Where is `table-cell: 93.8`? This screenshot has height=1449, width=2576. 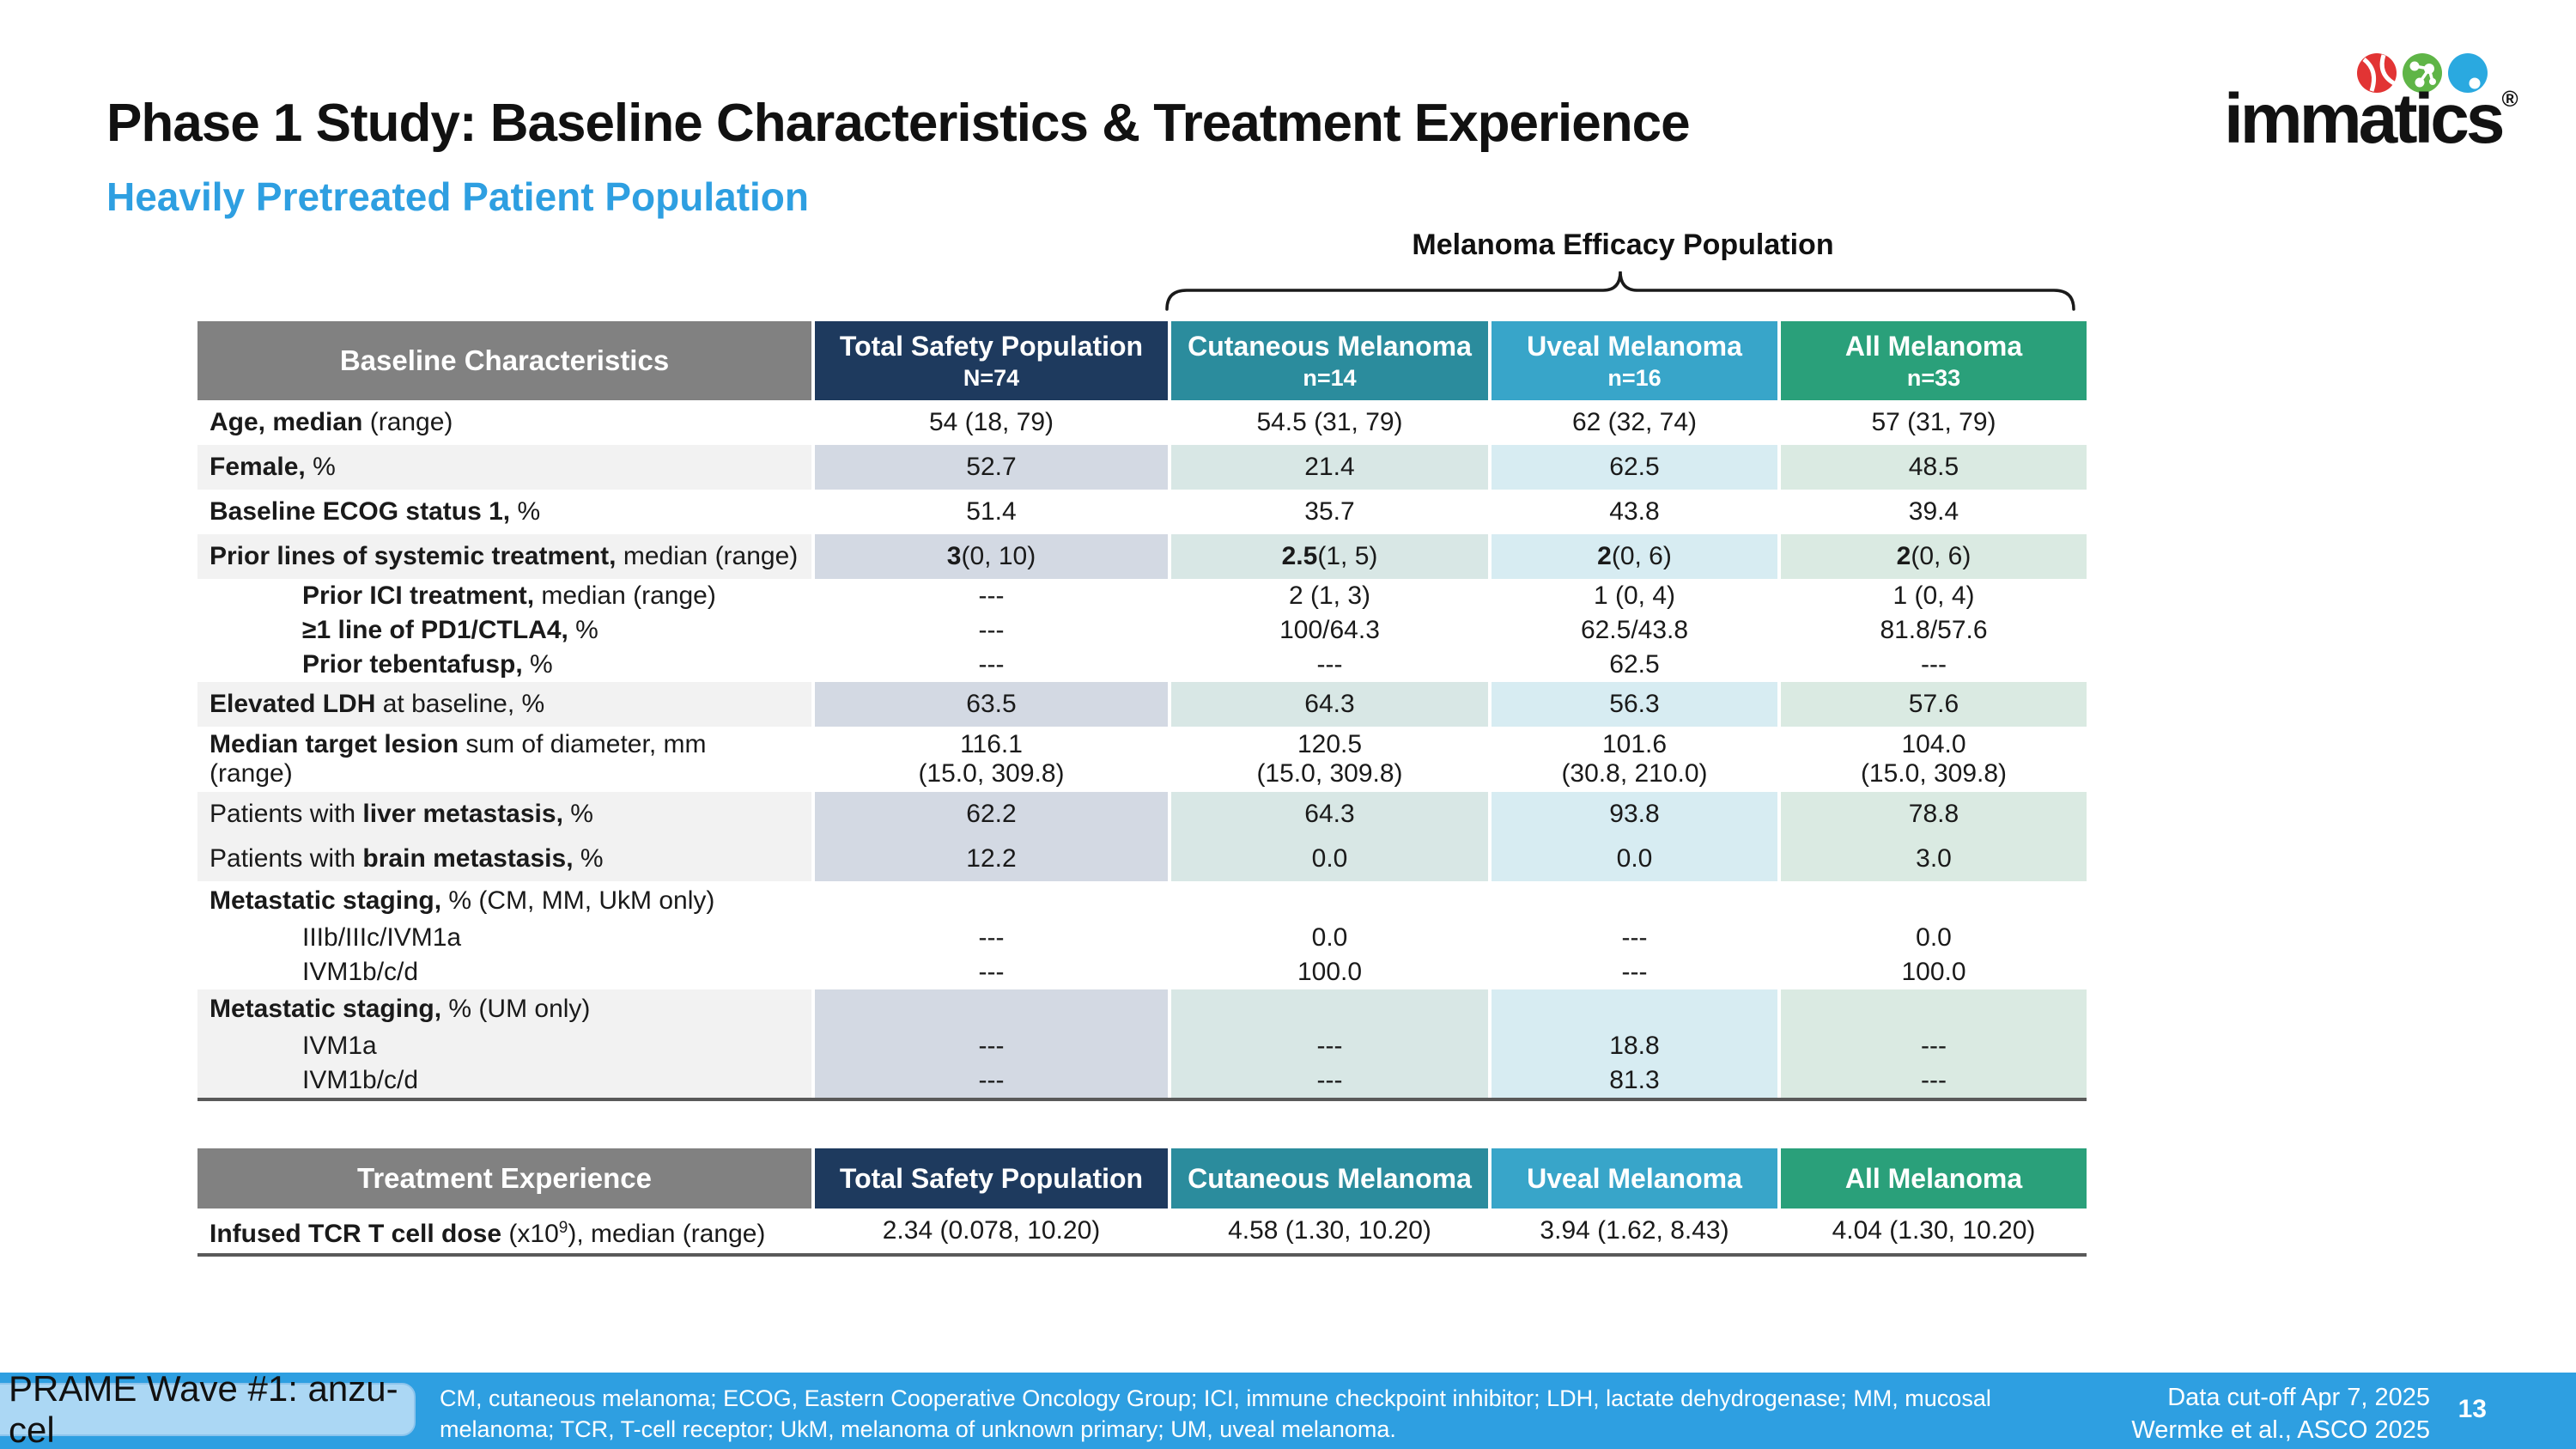 table-cell: 93.8 is located at coordinates (1632, 814).